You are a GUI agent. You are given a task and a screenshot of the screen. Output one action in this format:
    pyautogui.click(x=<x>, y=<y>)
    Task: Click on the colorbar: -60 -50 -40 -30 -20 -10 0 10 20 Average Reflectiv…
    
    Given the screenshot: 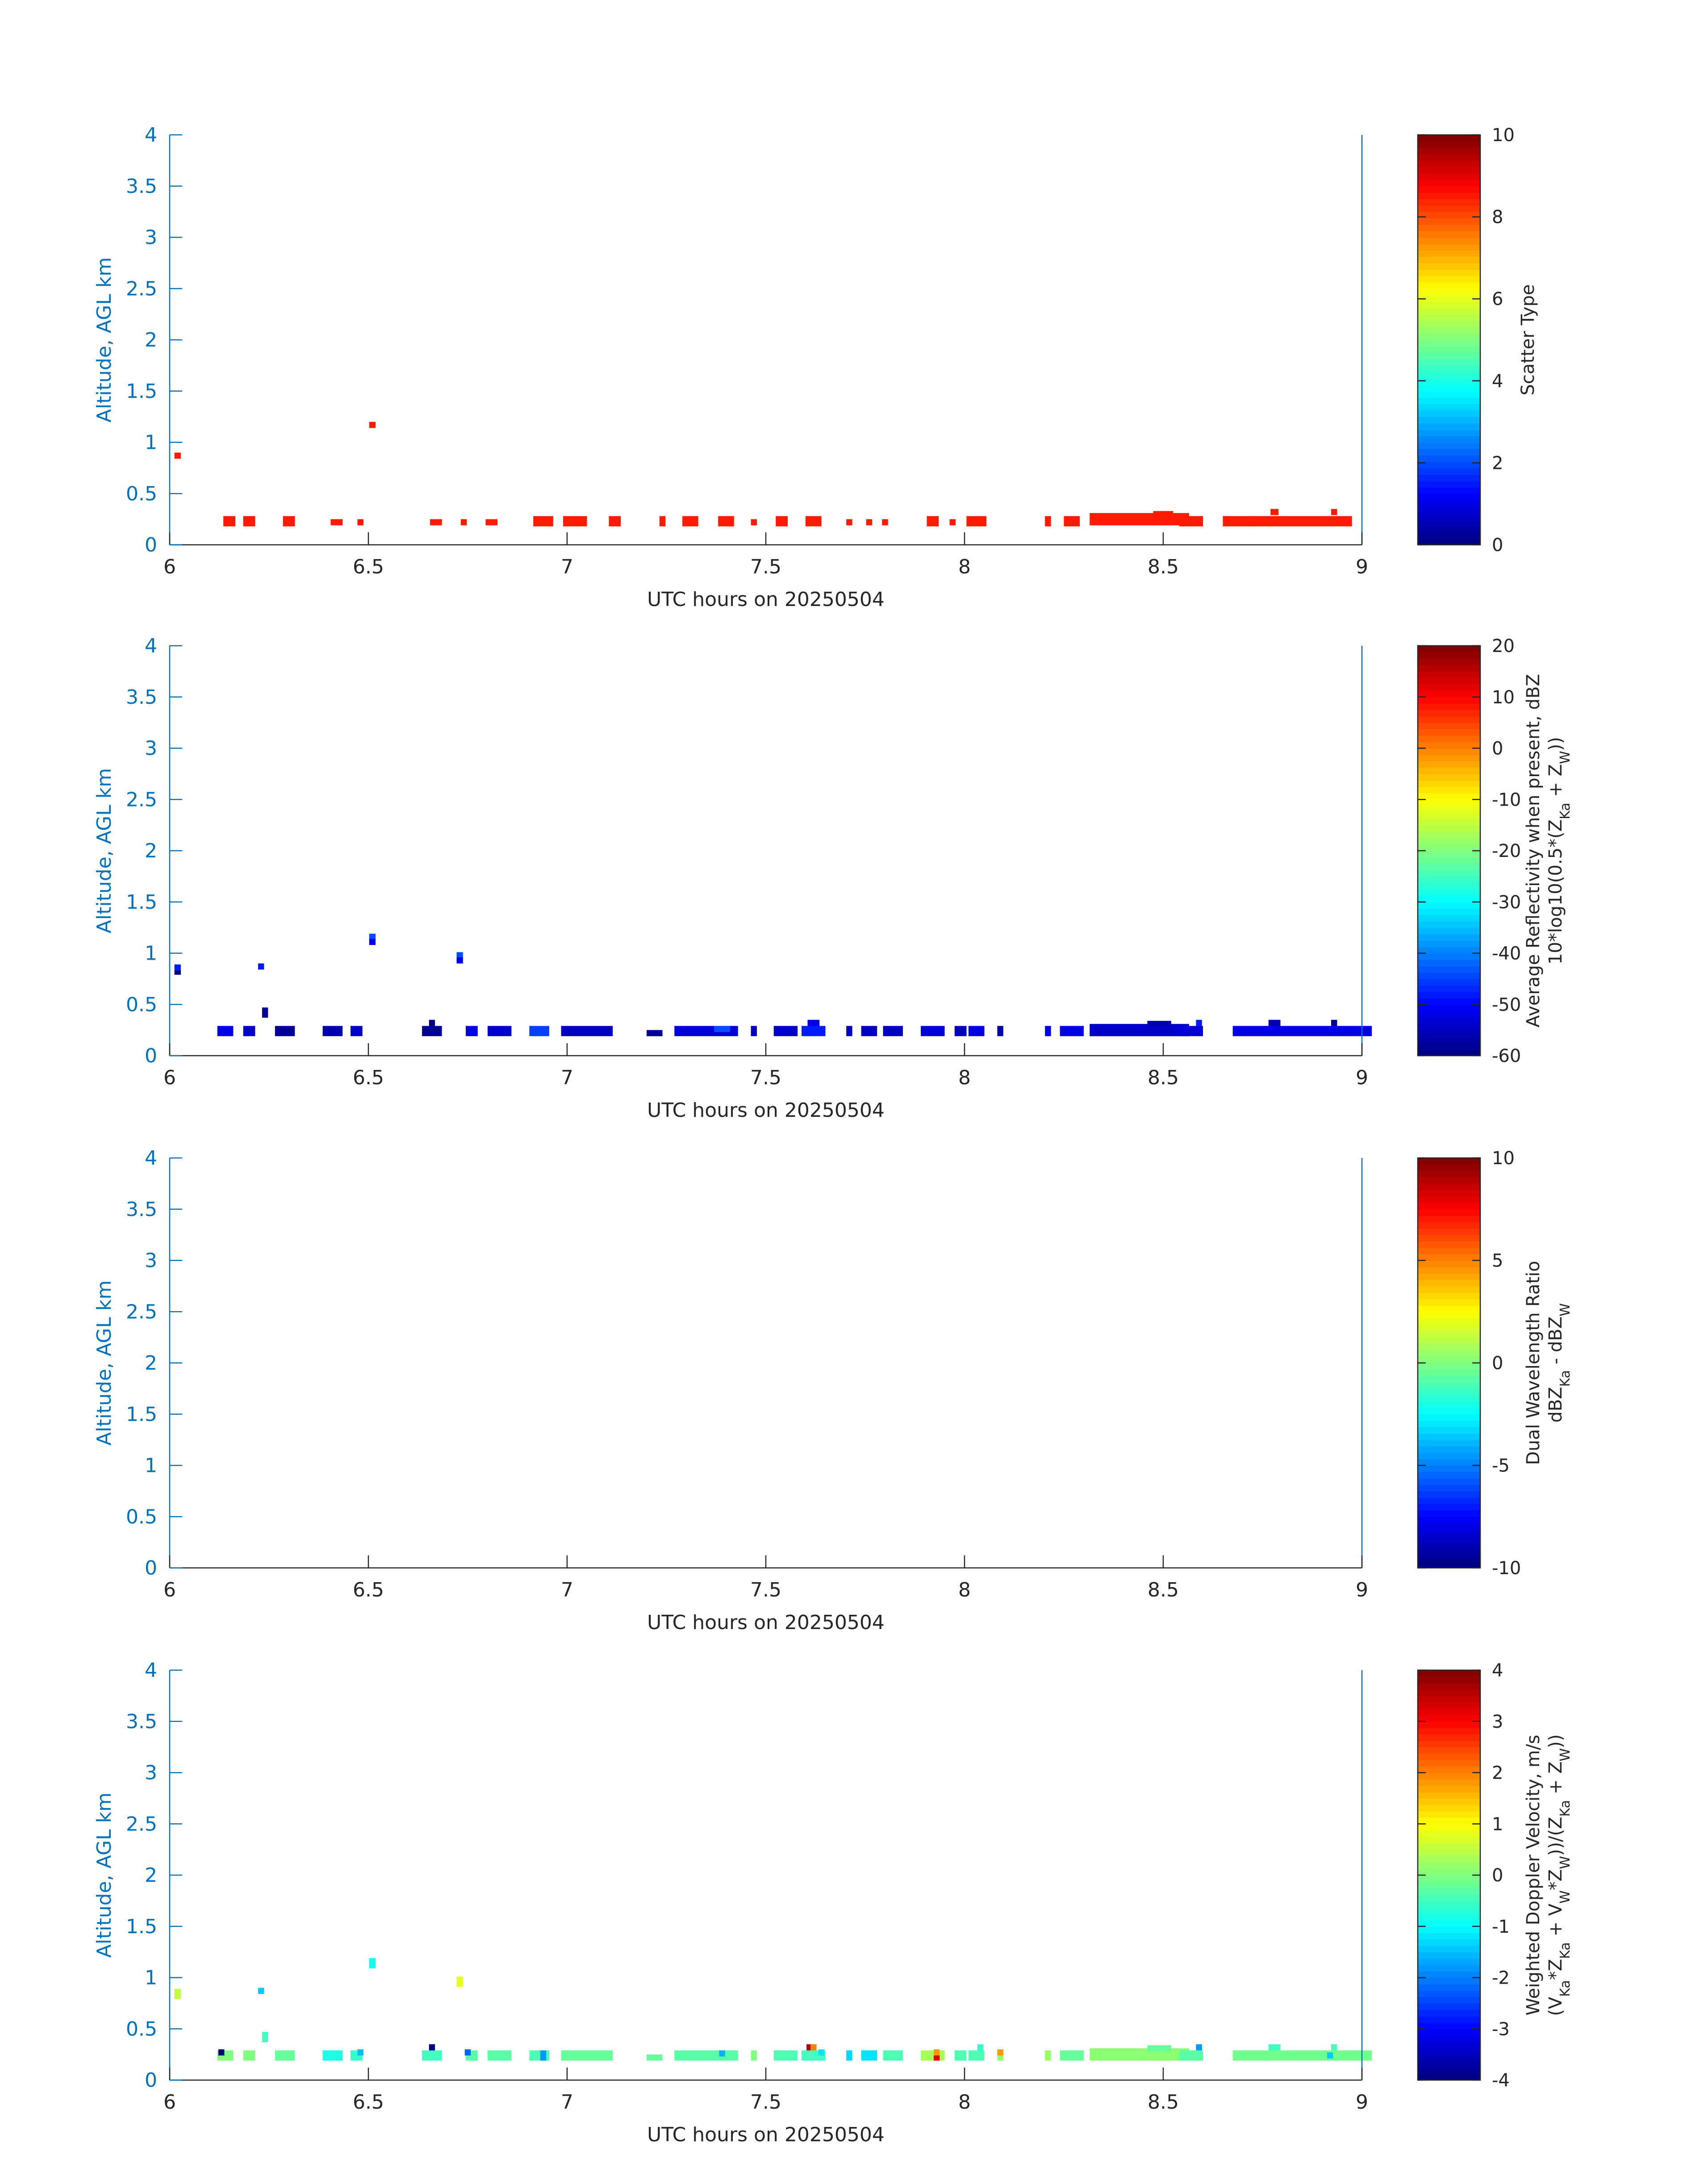 What is the action you would take?
    pyautogui.click(x=1495, y=851)
    